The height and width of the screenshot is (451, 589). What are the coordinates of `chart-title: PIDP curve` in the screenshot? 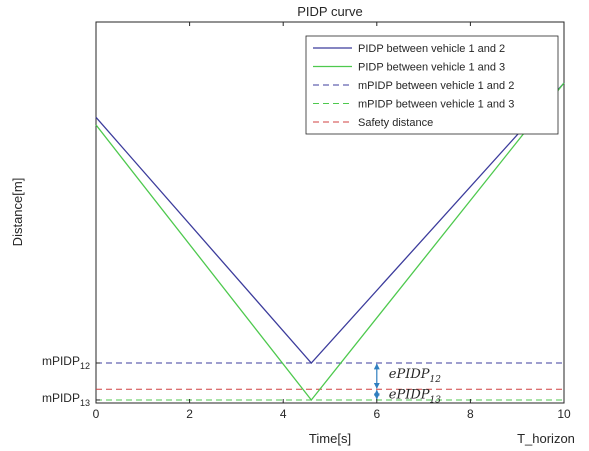 It's located at (330, 11).